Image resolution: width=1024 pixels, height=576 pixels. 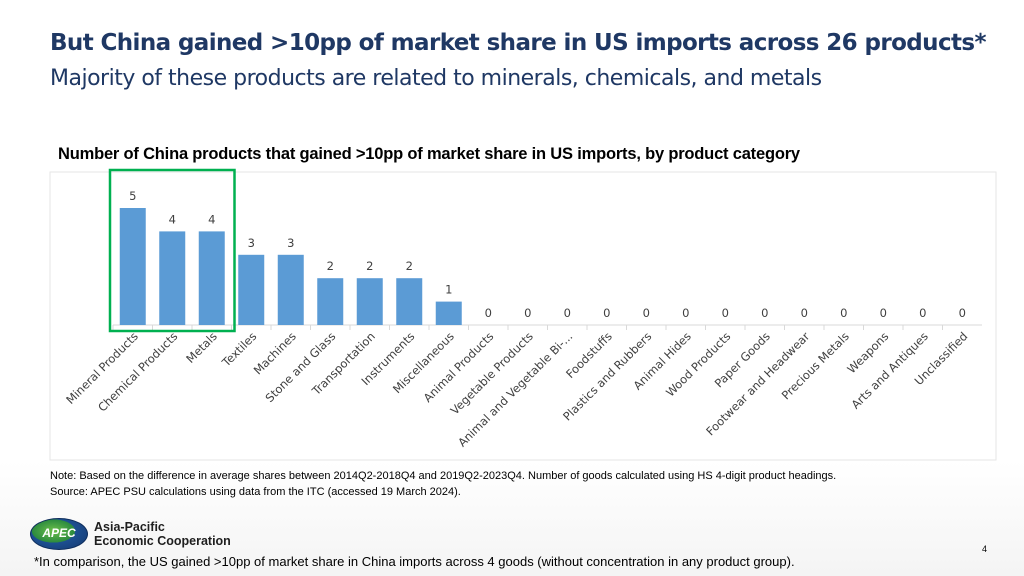 I want to click on logo-line-1: Asia-Pacific, so click(x=129, y=527).